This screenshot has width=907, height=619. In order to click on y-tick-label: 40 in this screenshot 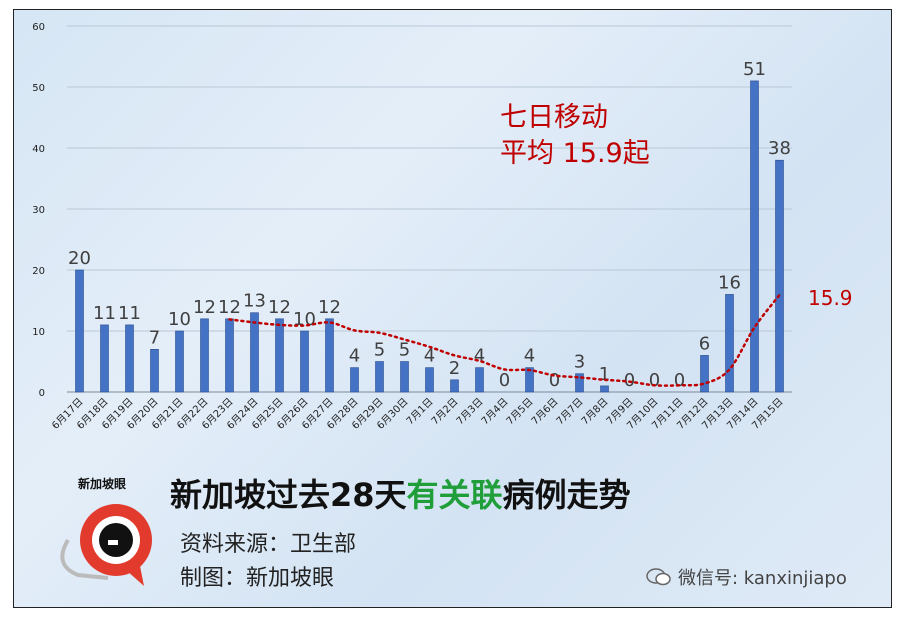, I will do `click(38, 149)`.